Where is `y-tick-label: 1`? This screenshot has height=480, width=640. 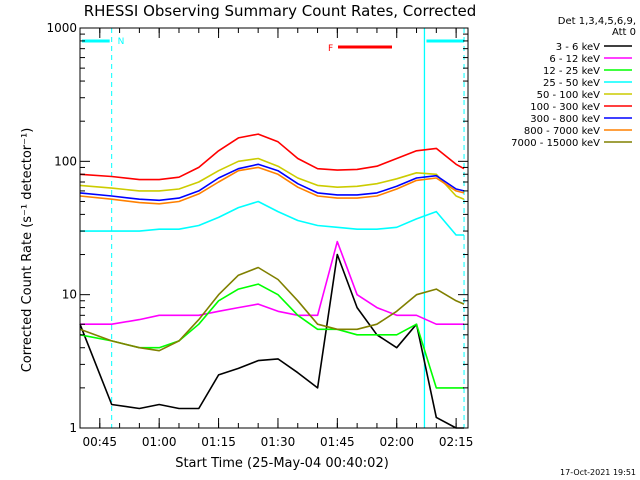 y-tick-label: 1 is located at coordinates (73, 428).